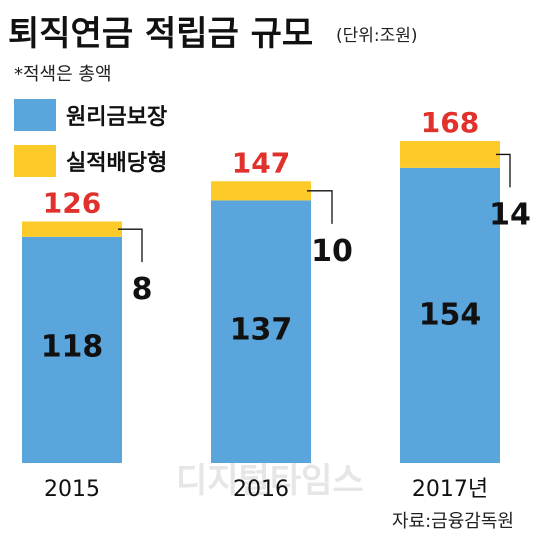 The height and width of the screenshot is (541, 540). Describe the element at coordinates (63, 74) in the screenshot. I see `total-note: *적색은 총액` at that location.